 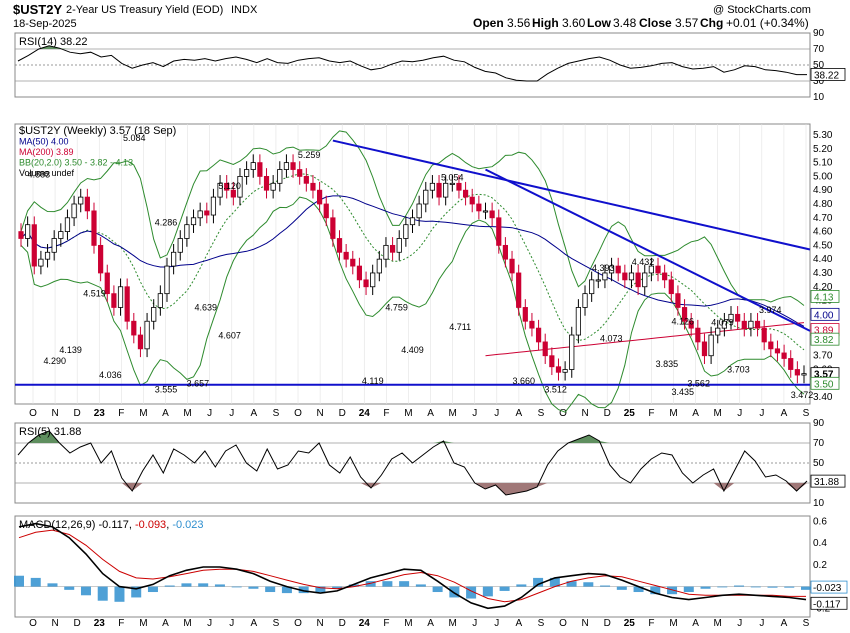 What do you see at coordinates (673, 413) in the screenshot?
I see `x-tick-top-29: M` at bounding box center [673, 413].